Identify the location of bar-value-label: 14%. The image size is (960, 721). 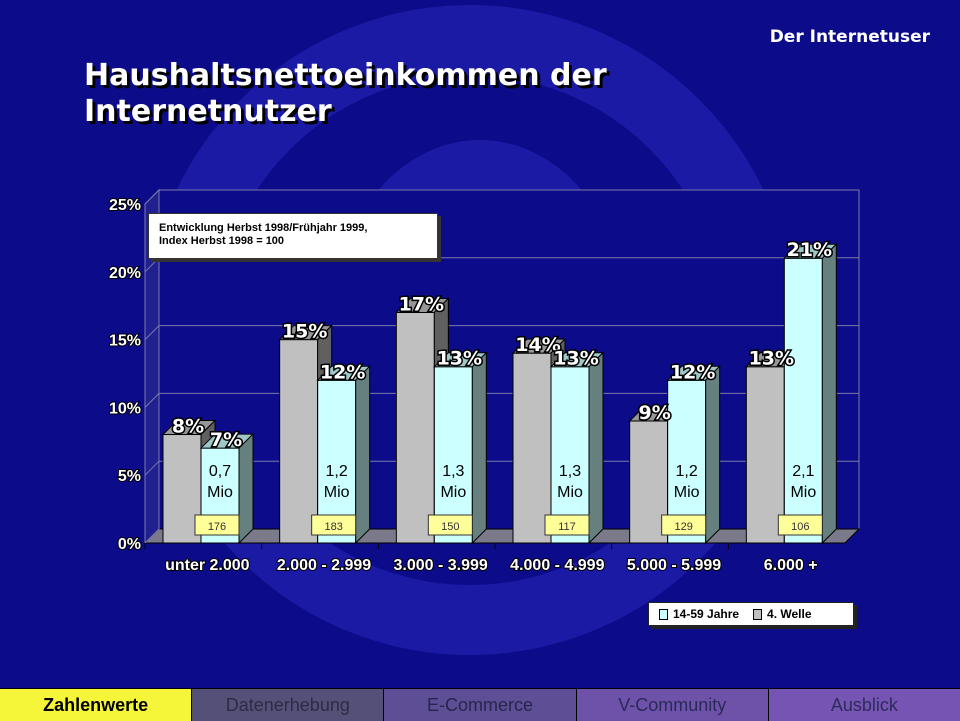
(537, 345).